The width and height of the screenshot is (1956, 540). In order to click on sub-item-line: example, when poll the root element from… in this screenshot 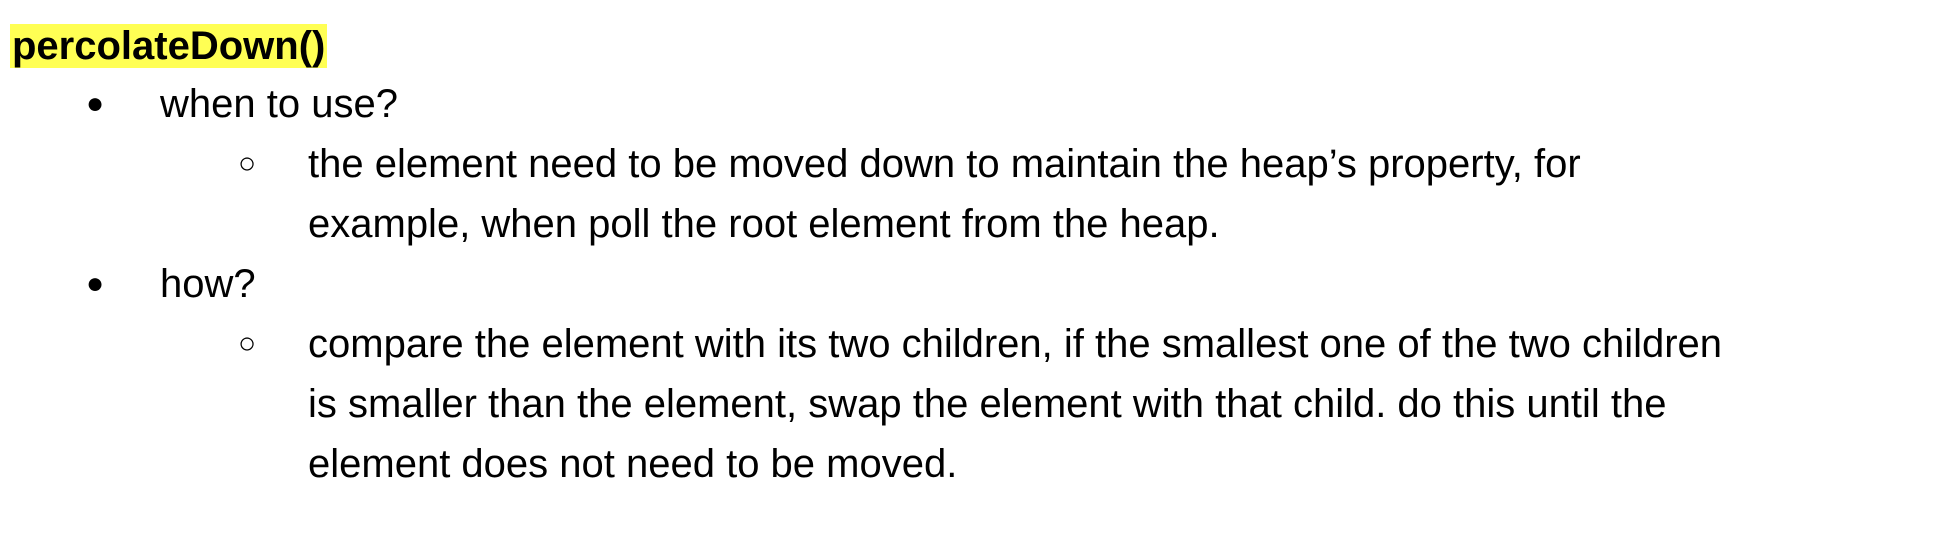, I will do `click(764, 224)`.